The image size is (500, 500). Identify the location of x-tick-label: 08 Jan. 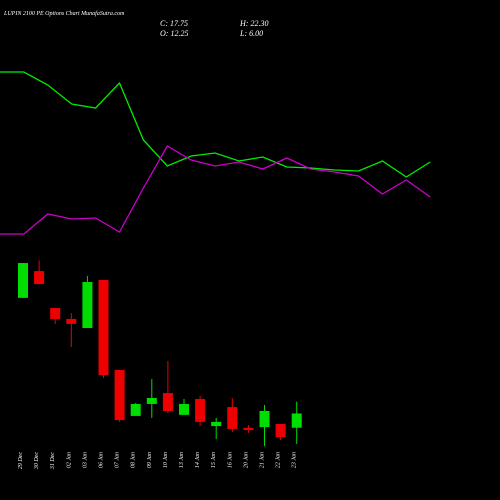
(134, 460).